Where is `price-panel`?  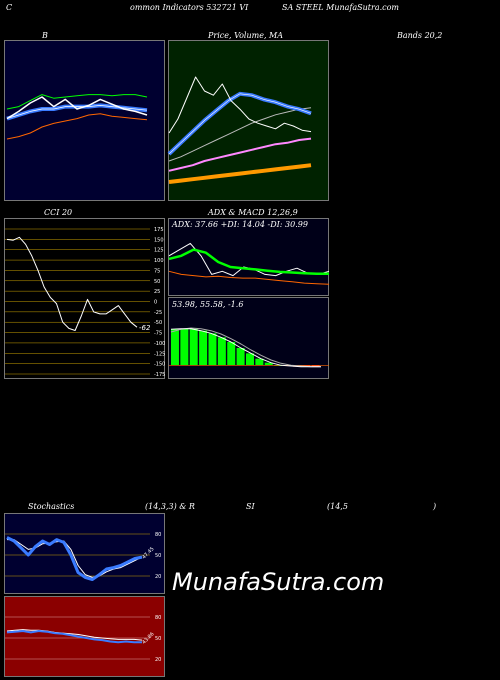
price-panel is located at coordinates (248, 120).